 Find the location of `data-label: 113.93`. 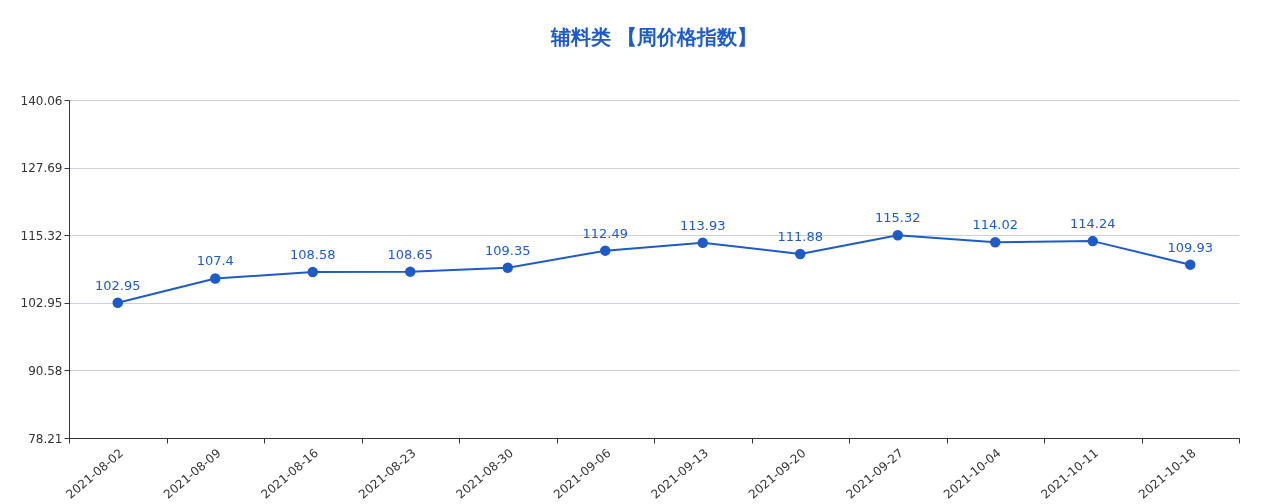

data-label: 113.93 is located at coordinates (703, 225).